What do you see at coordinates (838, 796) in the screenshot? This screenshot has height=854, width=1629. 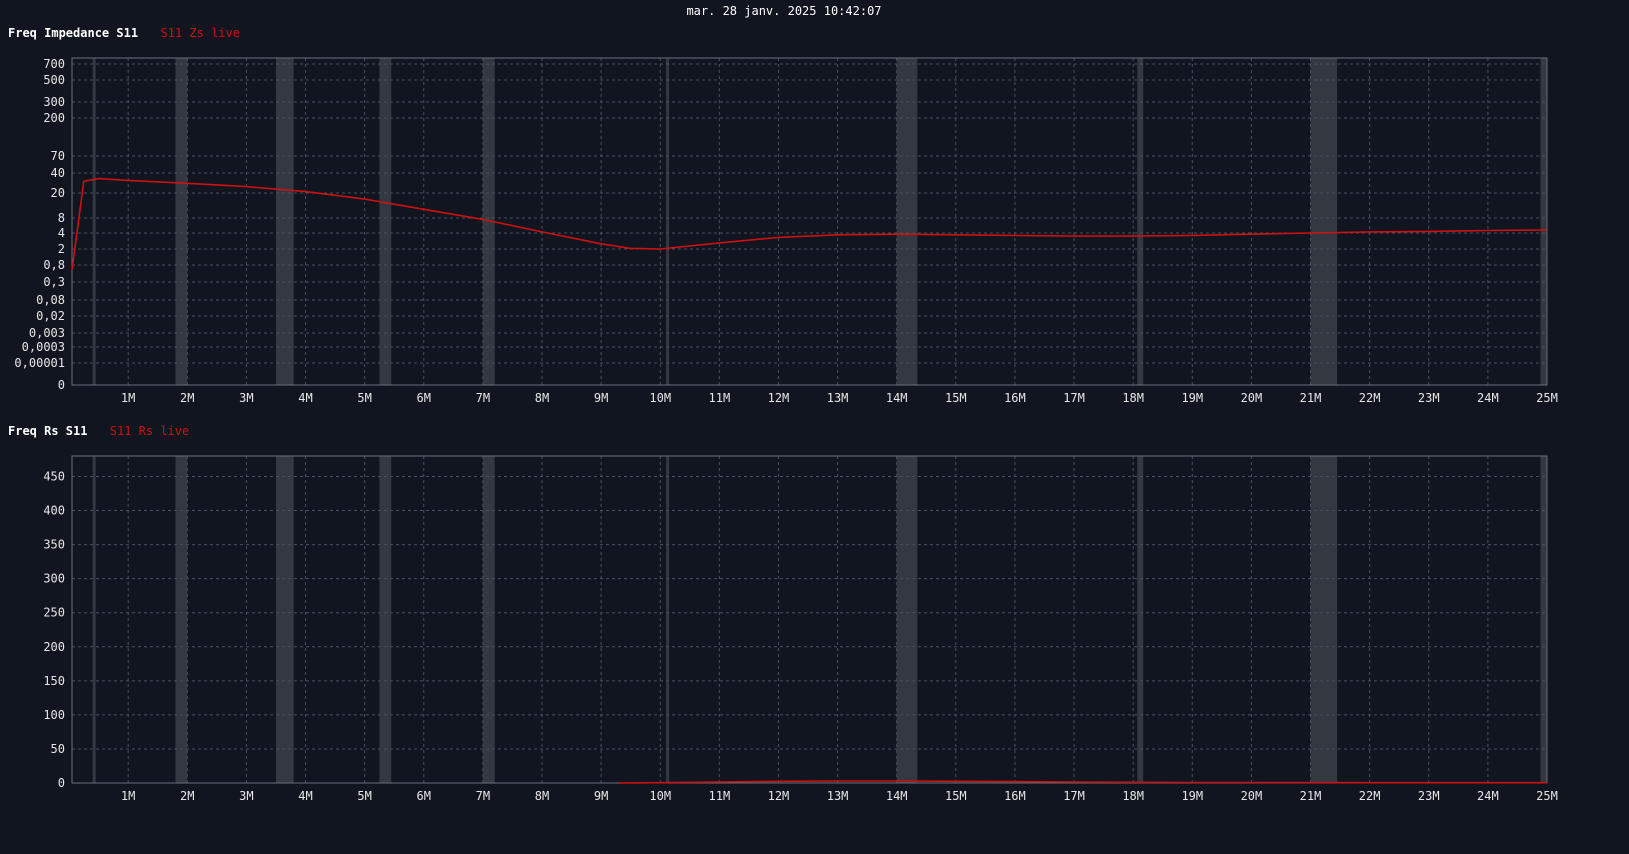 I see `x-tick-label: 13M` at bounding box center [838, 796].